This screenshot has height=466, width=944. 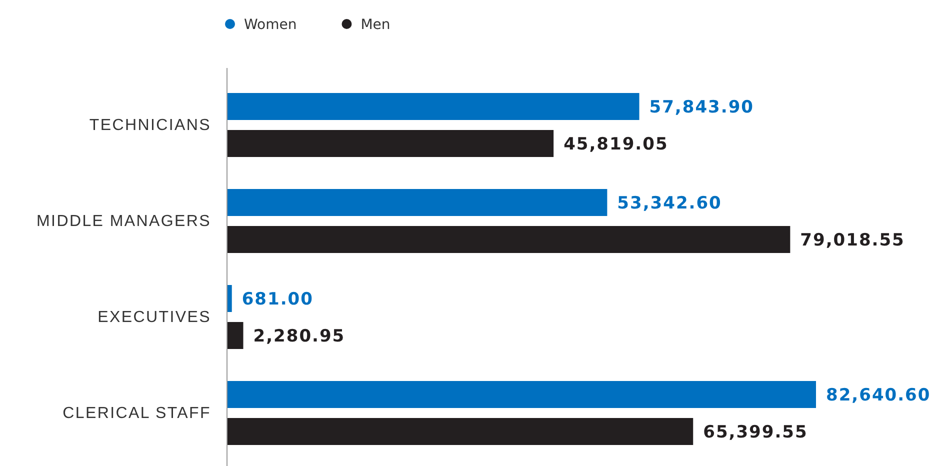 I want to click on legend-label: Women, so click(x=270, y=24).